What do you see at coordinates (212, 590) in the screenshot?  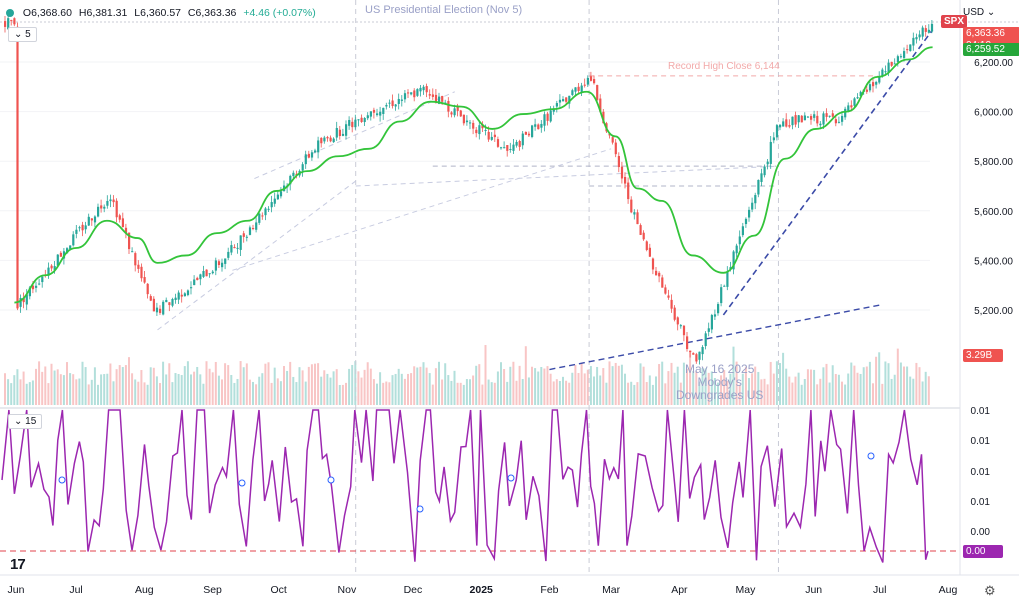 I see `time-tick-label: Sep` at bounding box center [212, 590].